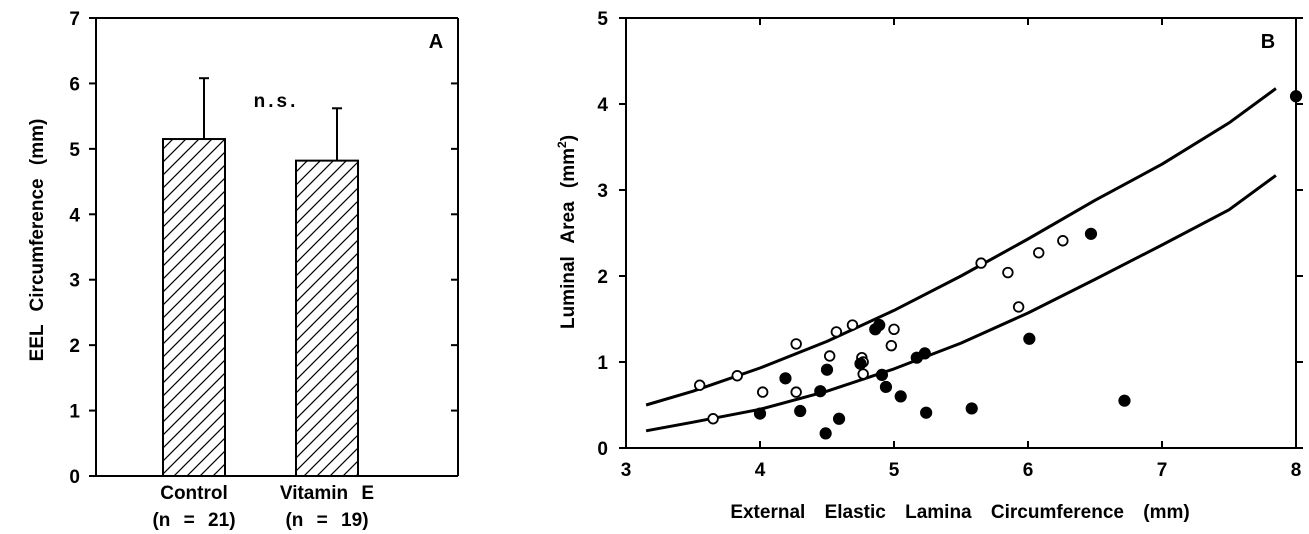 The image size is (1309, 534). I want to click on panel-a-annotation: n.s., so click(276, 101).